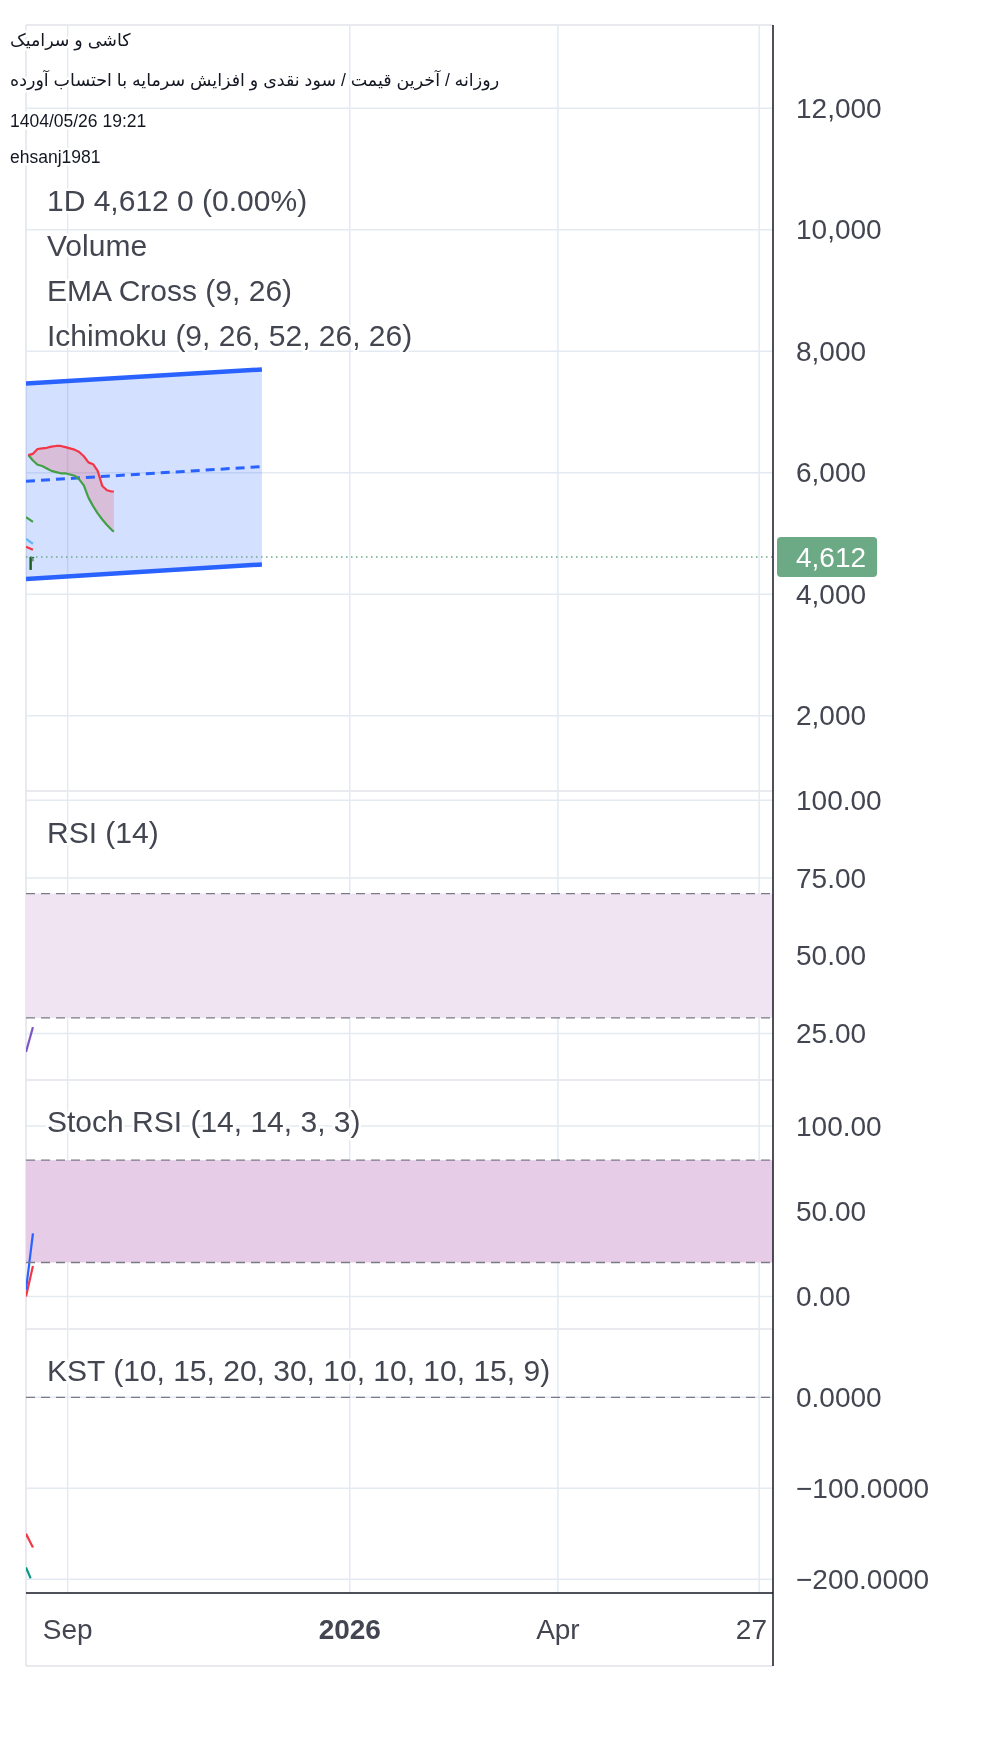 The height and width of the screenshot is (1759, 986). What do you see at coordinates (558, 1629) in the screenshot?
I see `x-tick-label: Apr` at bounding box center [558, 1629].